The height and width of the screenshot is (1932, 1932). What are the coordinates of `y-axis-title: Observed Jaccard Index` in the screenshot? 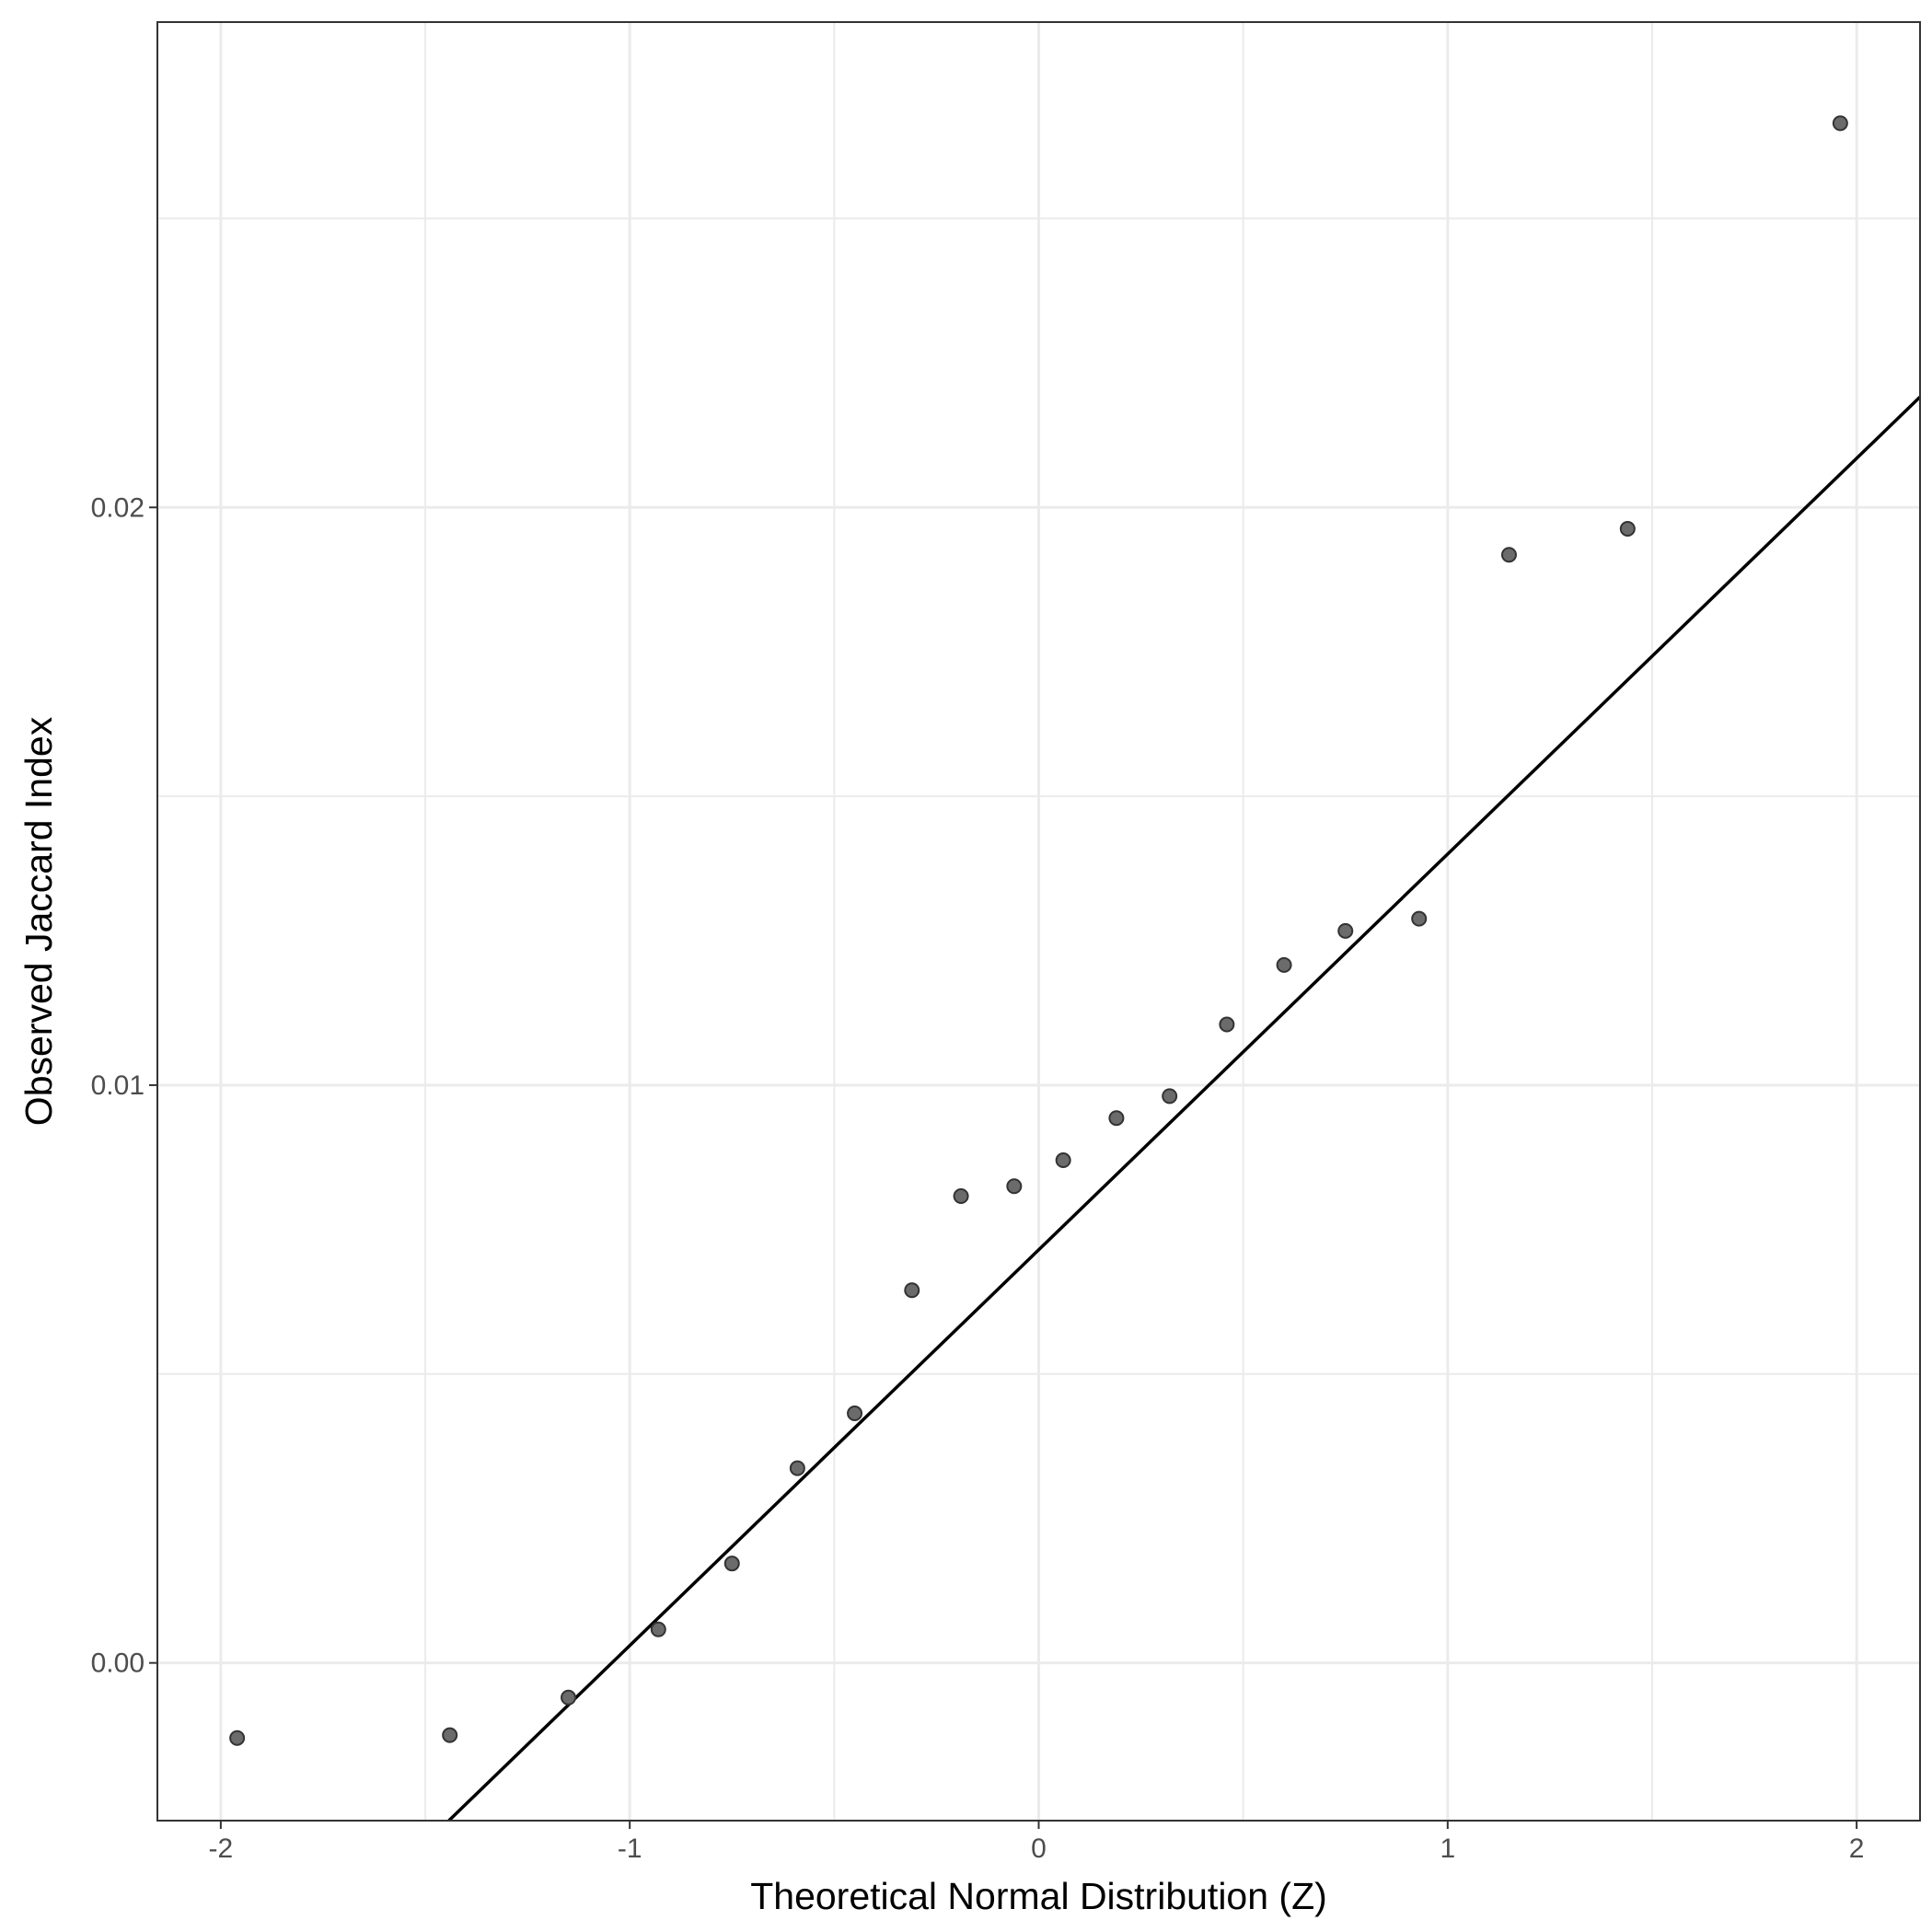 It's located at (38, 921).